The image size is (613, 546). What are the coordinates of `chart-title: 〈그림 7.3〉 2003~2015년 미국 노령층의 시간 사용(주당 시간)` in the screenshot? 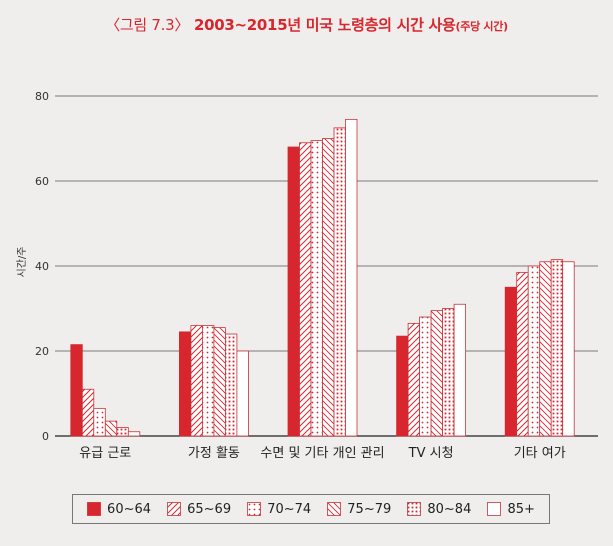 It's located at (306, 24).